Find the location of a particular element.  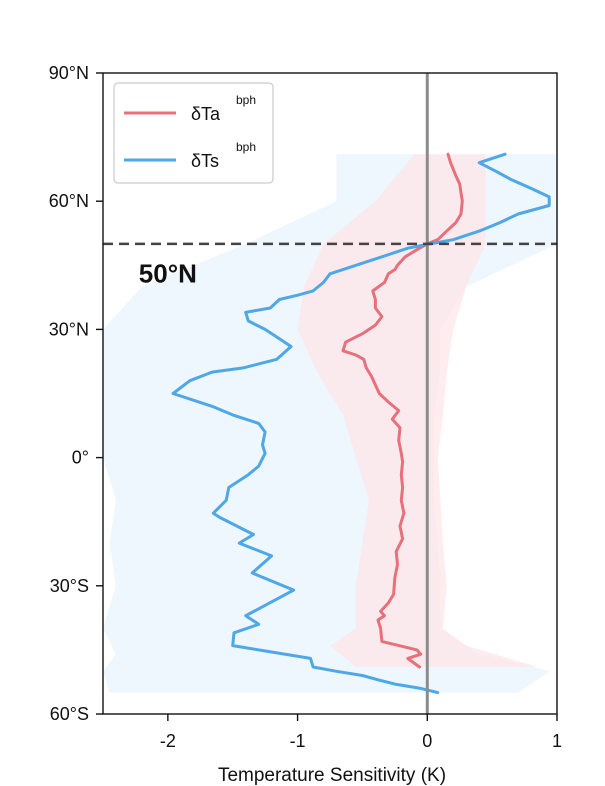

x-tick-label: -2 is located at coordinates (168, 741).